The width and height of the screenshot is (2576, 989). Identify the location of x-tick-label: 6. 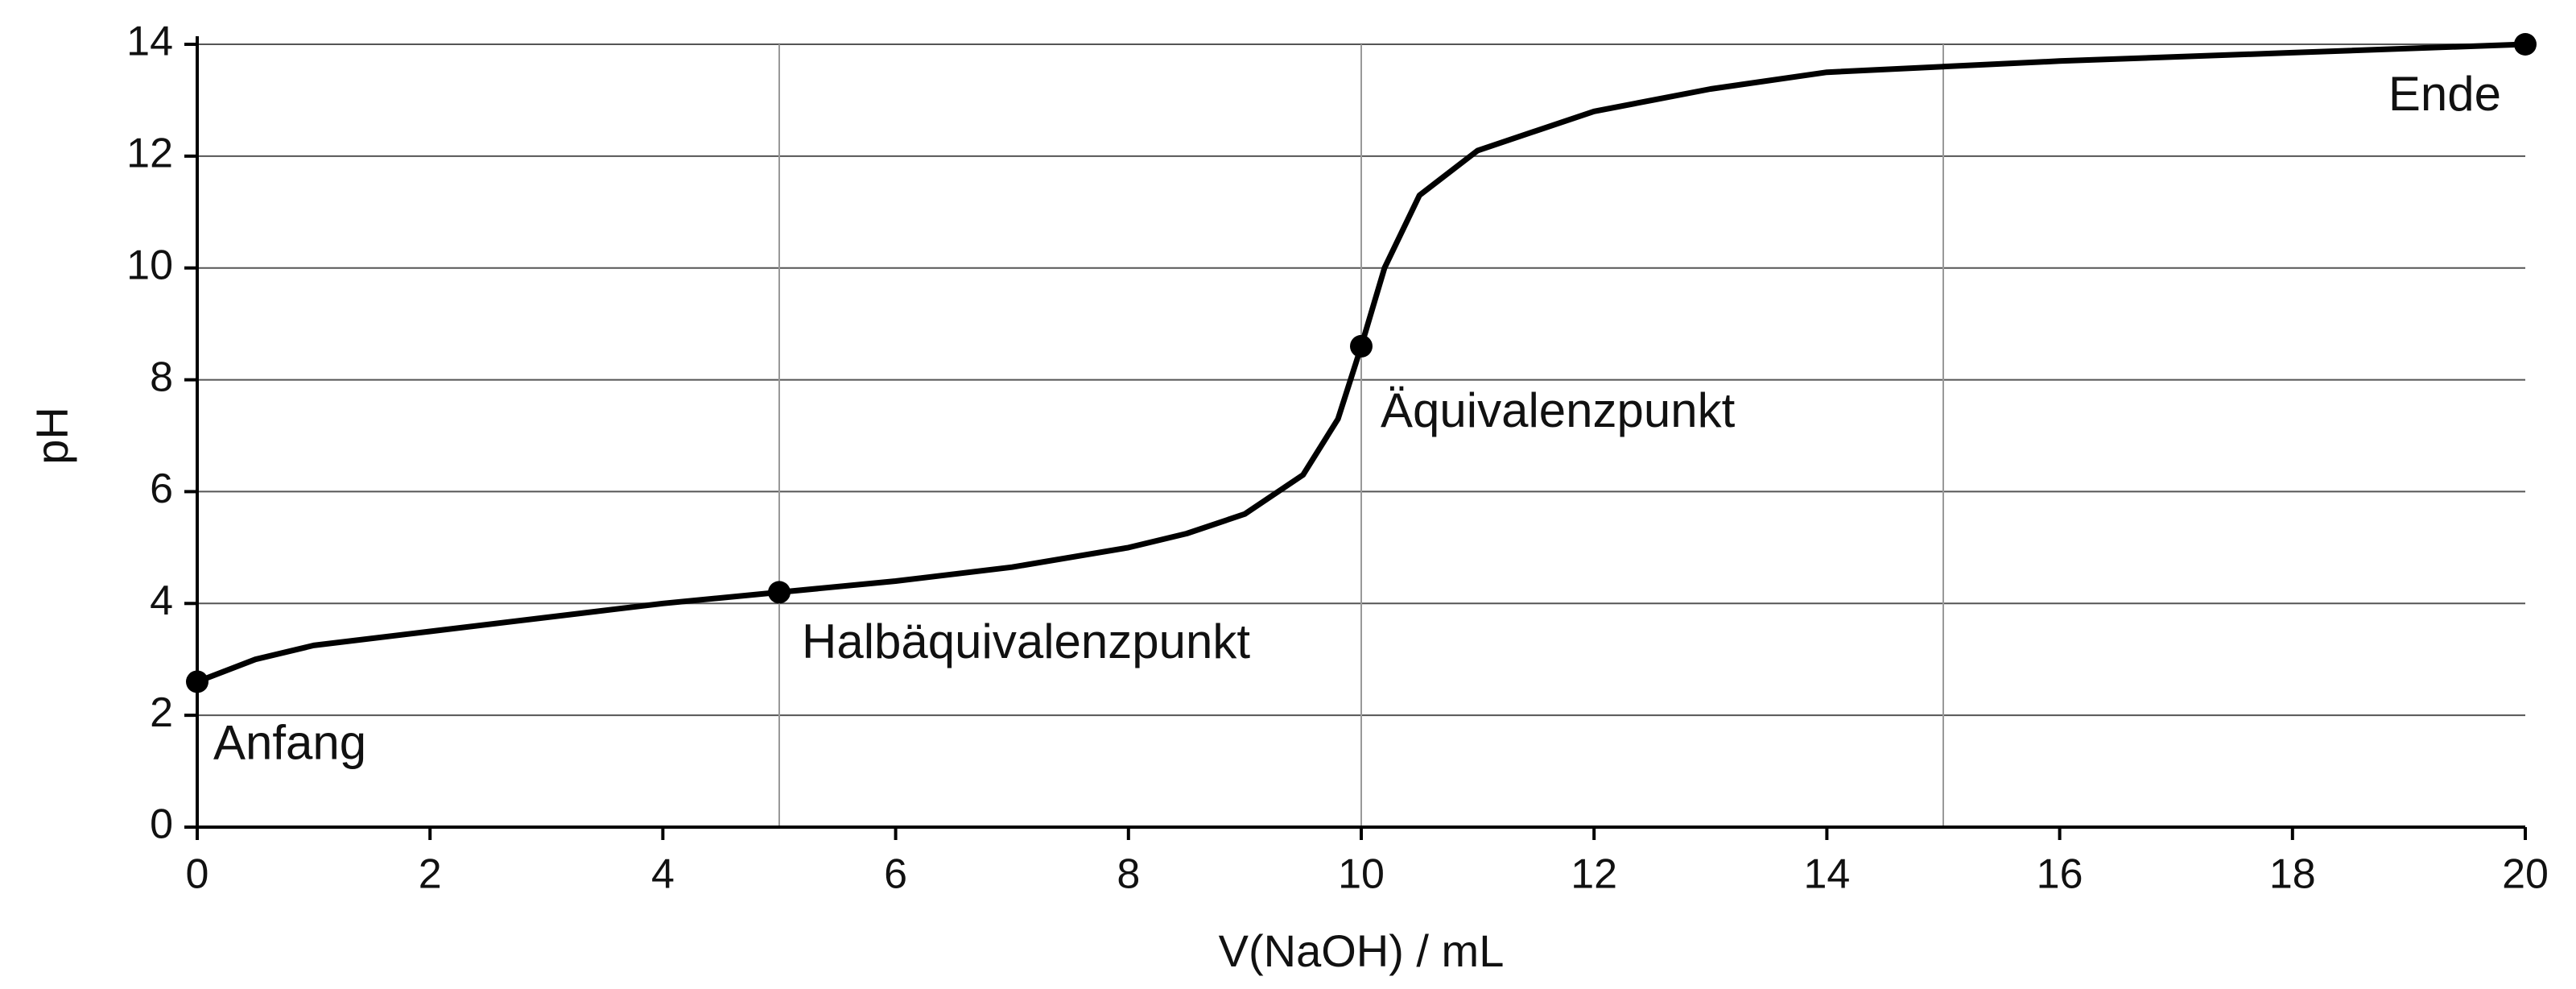
(895, 874).